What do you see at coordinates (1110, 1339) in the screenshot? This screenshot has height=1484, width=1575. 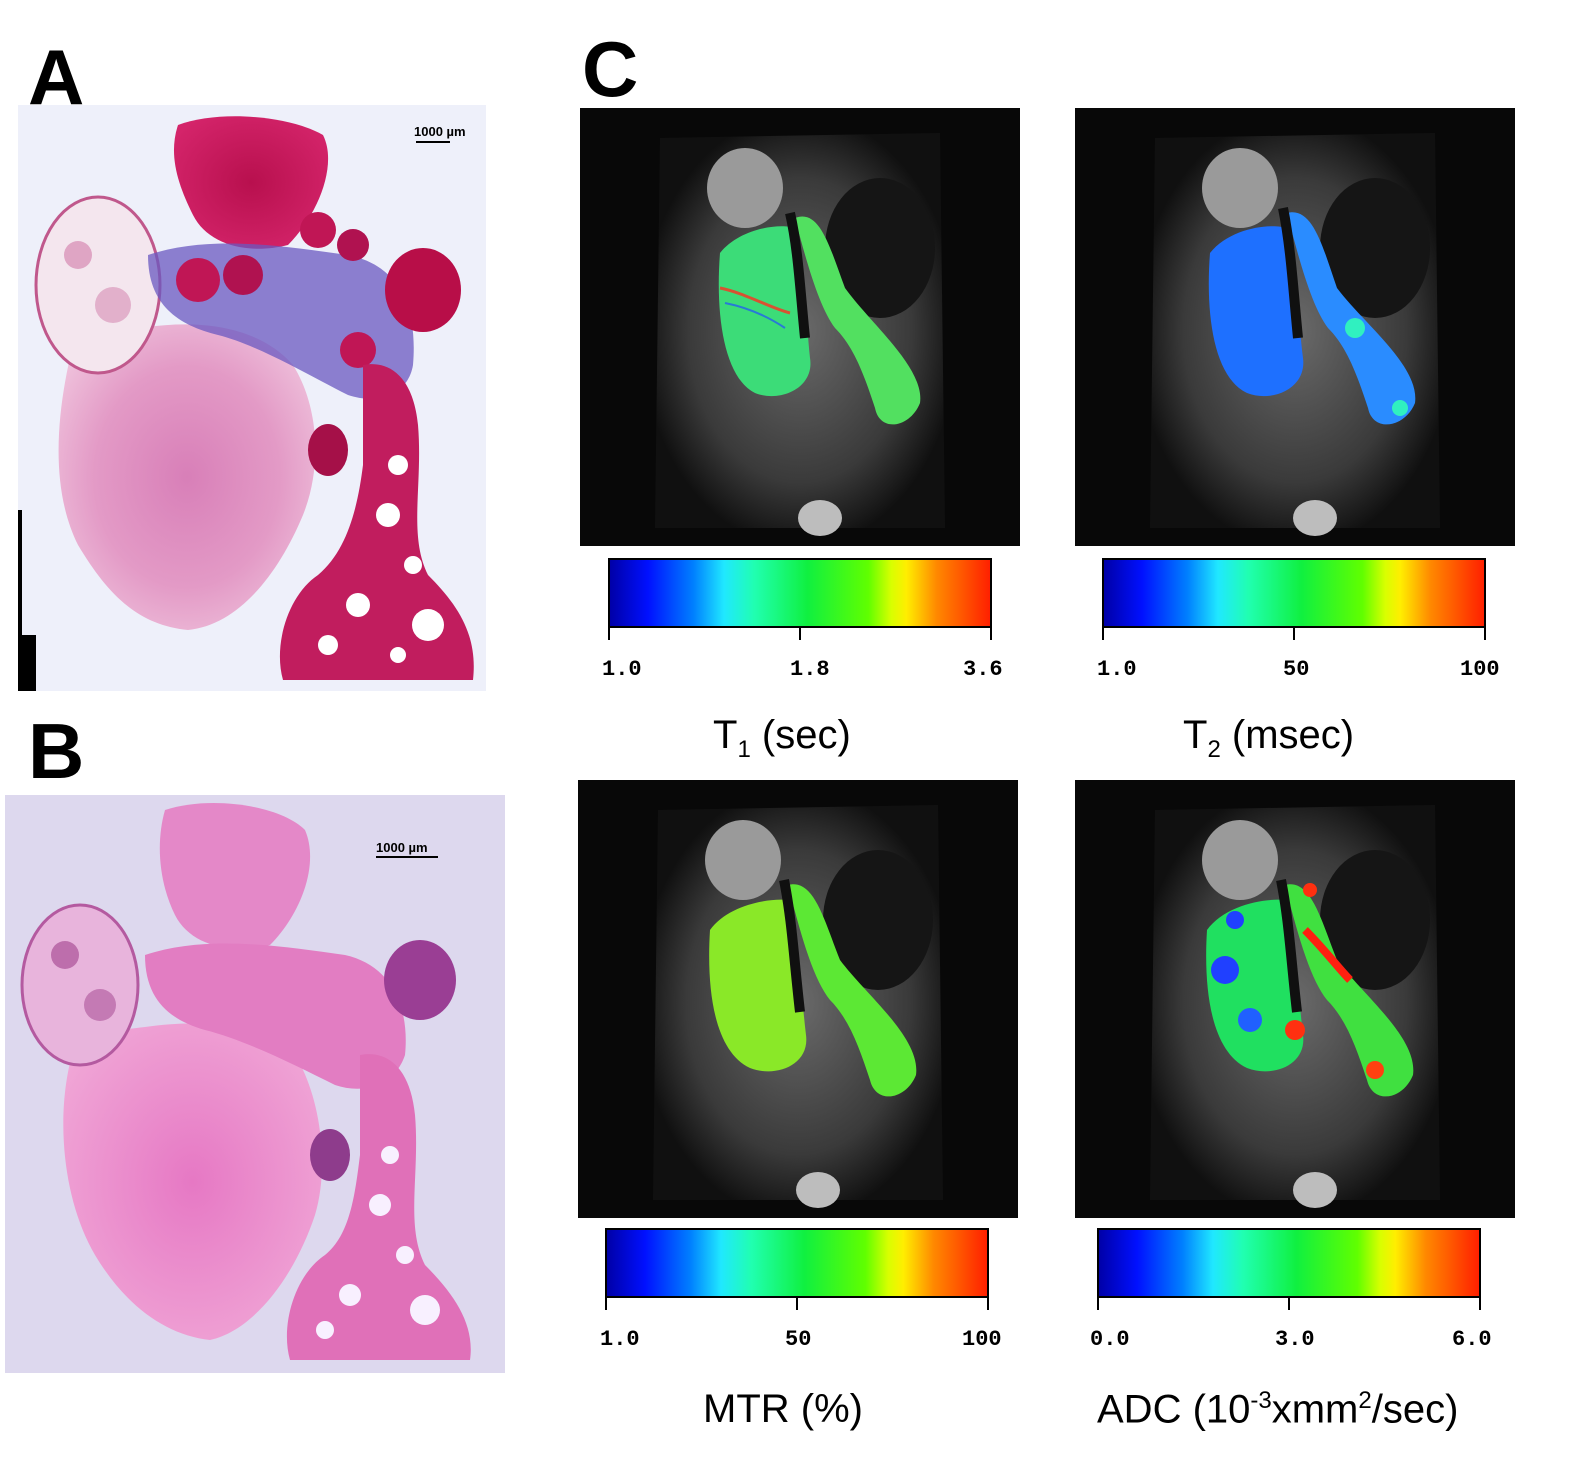 I see `colorbar-adc-min: 0.0` at bounding box center [1110, 1339].